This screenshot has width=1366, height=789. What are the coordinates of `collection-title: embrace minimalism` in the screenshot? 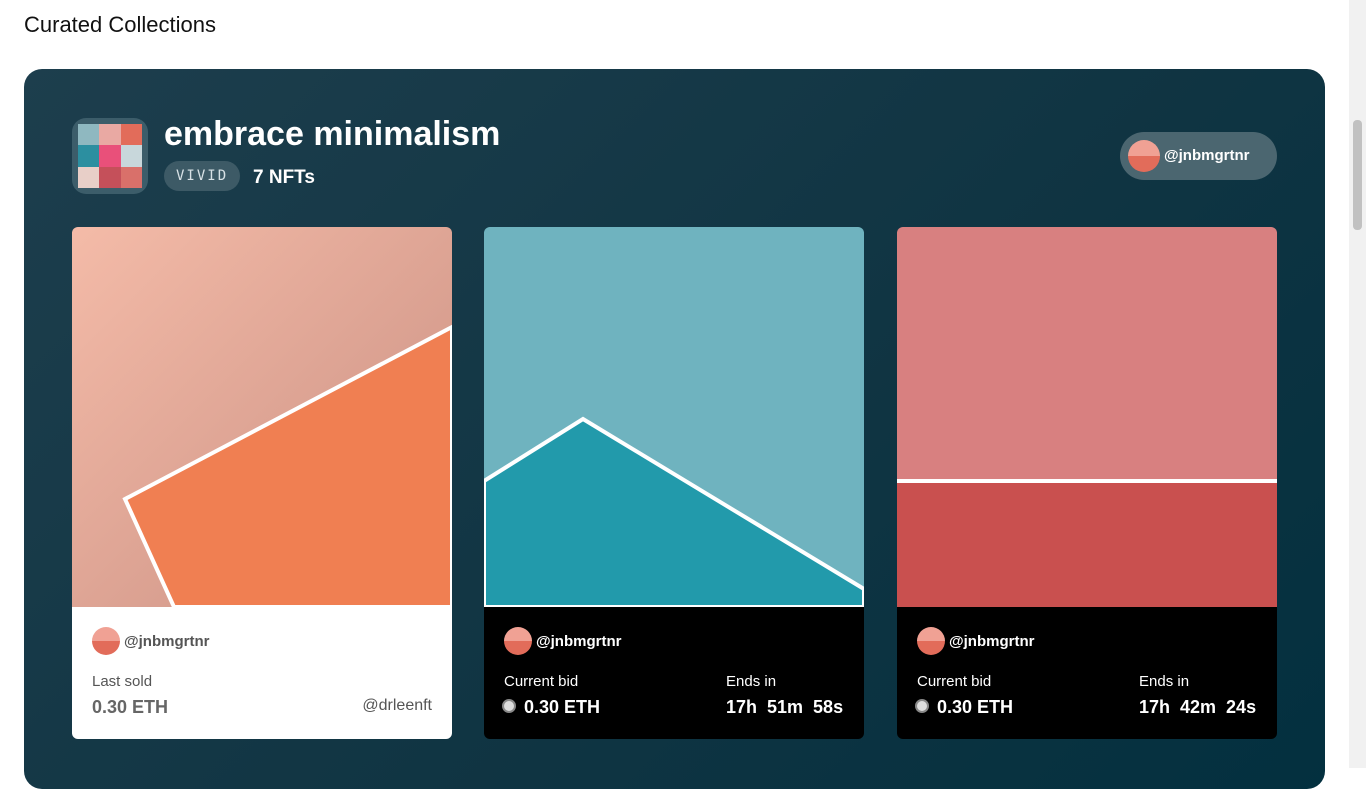 It's located at (332, 134).